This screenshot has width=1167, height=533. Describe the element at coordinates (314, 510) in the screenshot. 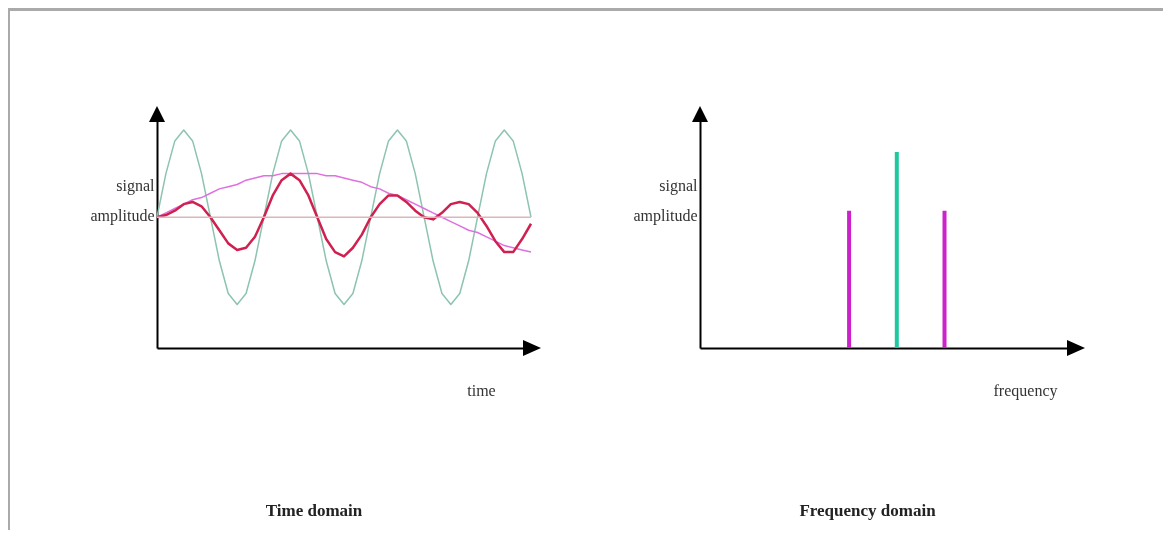

I see `text: Time domain` at that location.